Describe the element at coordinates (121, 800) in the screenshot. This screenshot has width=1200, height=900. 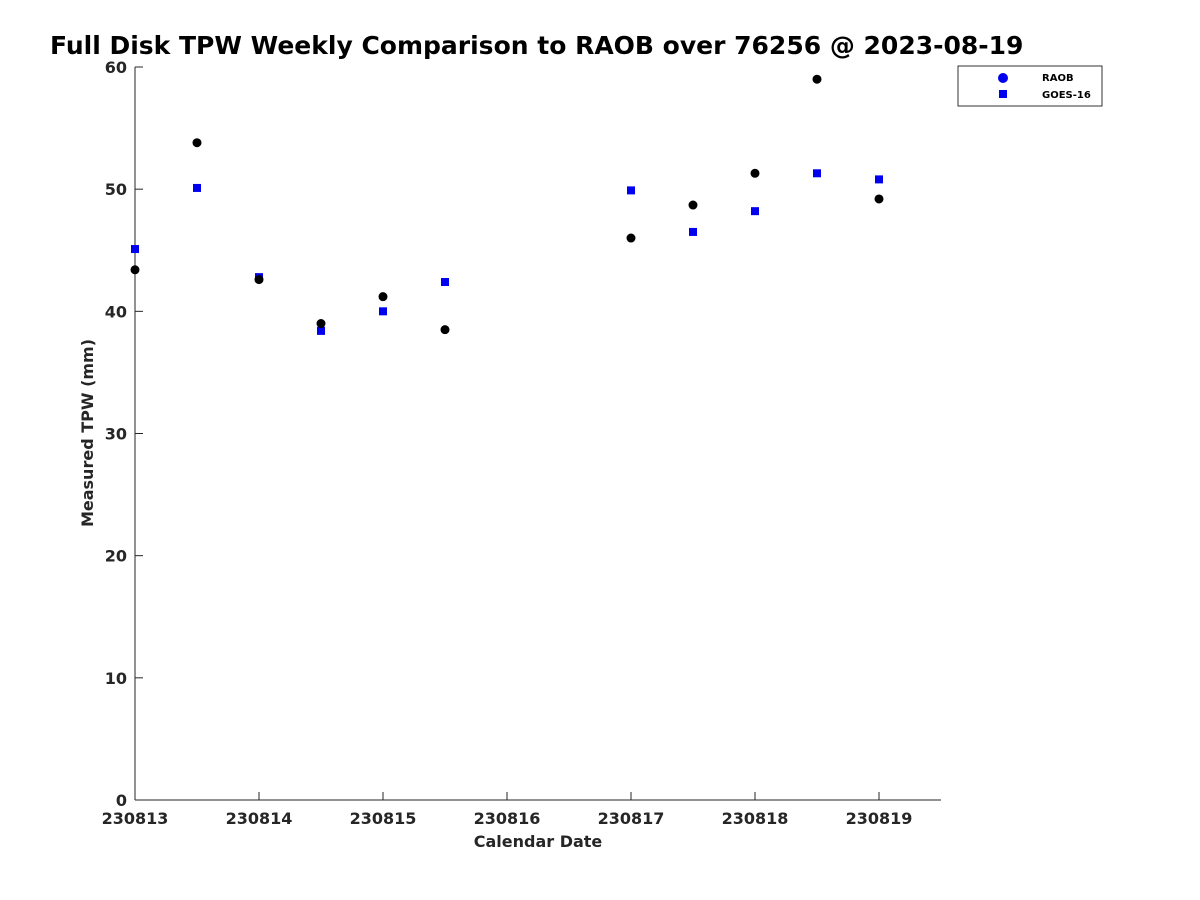
I see `y-tick-label: 0` at that location.